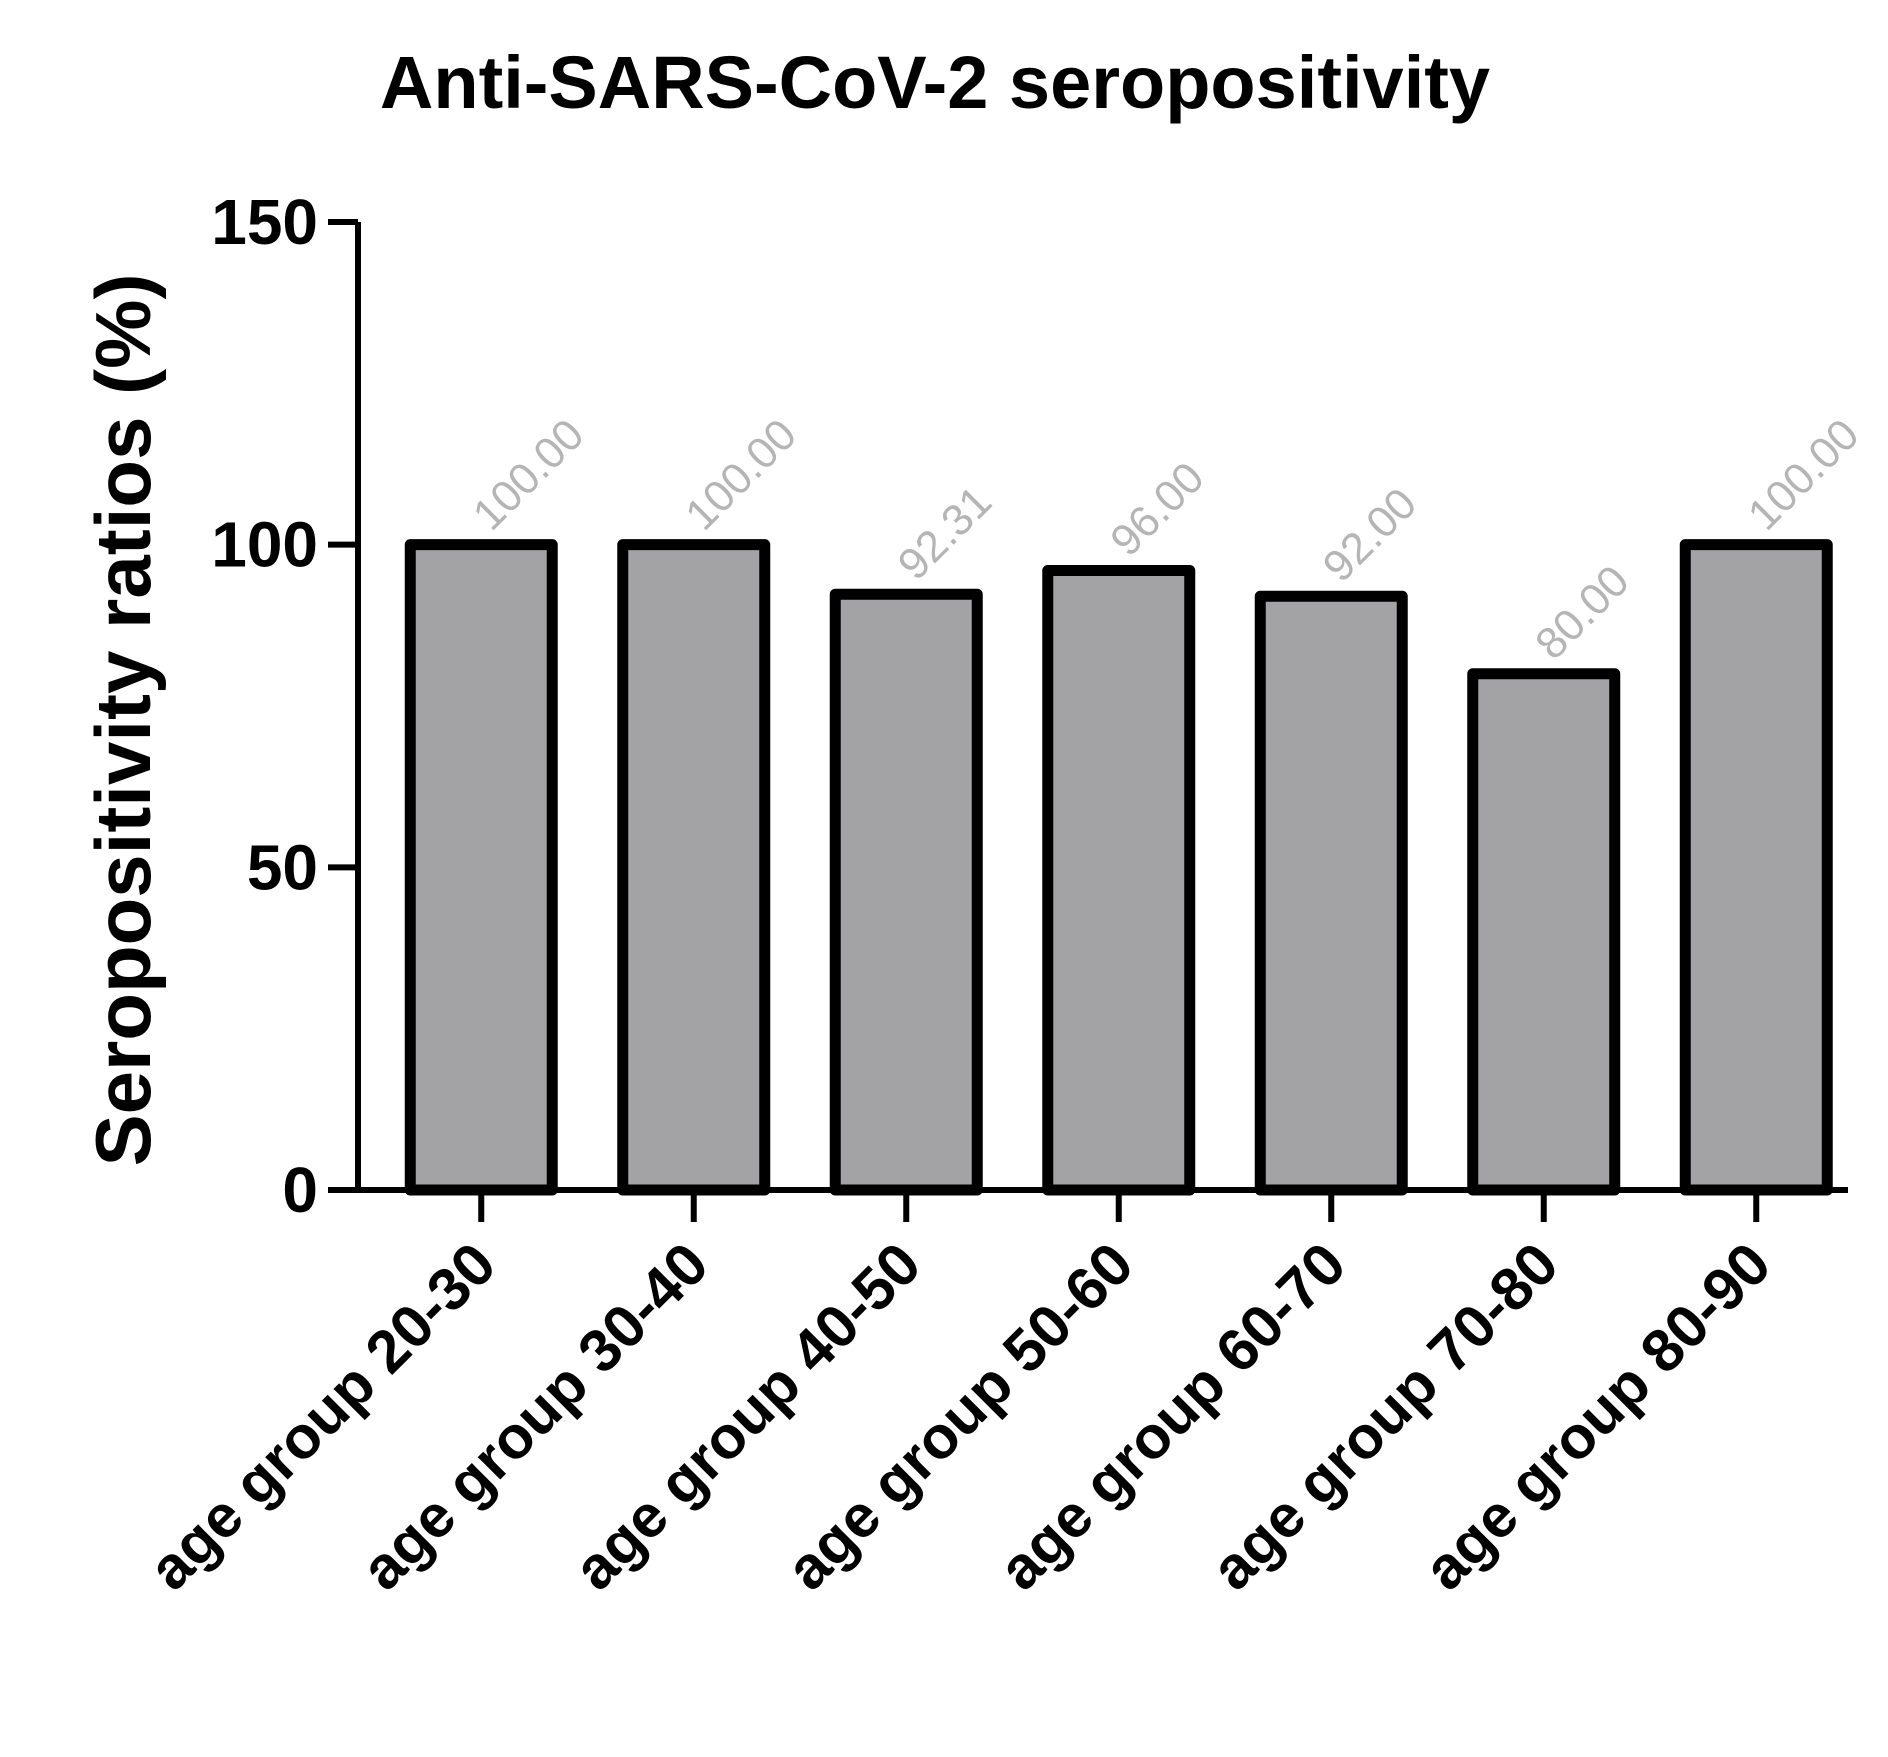 This screenshot has height=1757, width=1888. Describe the element at coordinates (945, 533) in the screenshot. I see `bar-value-label: 92.31` at that location.